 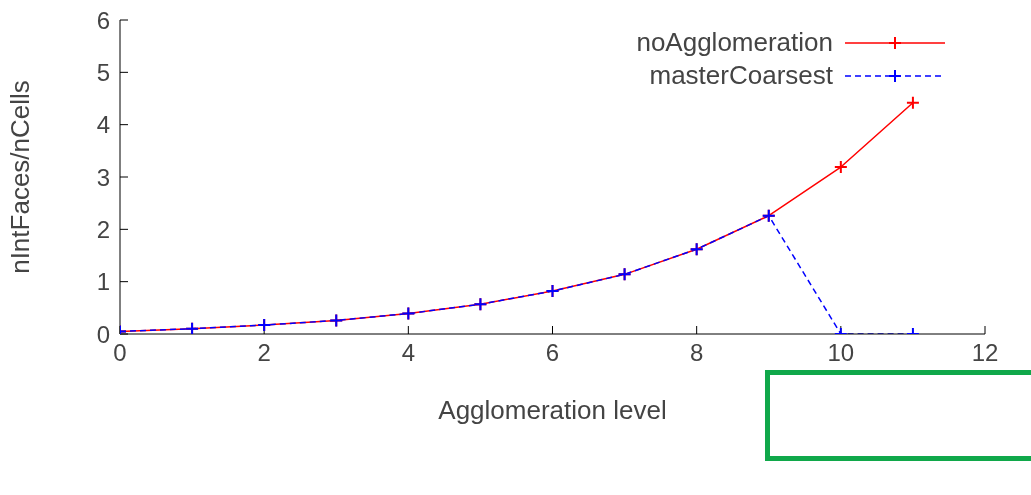 What do you see at coordinates (841, 353) in the screenshot?
I see `x-tick-label: 10` at bounding box center [841, 353].